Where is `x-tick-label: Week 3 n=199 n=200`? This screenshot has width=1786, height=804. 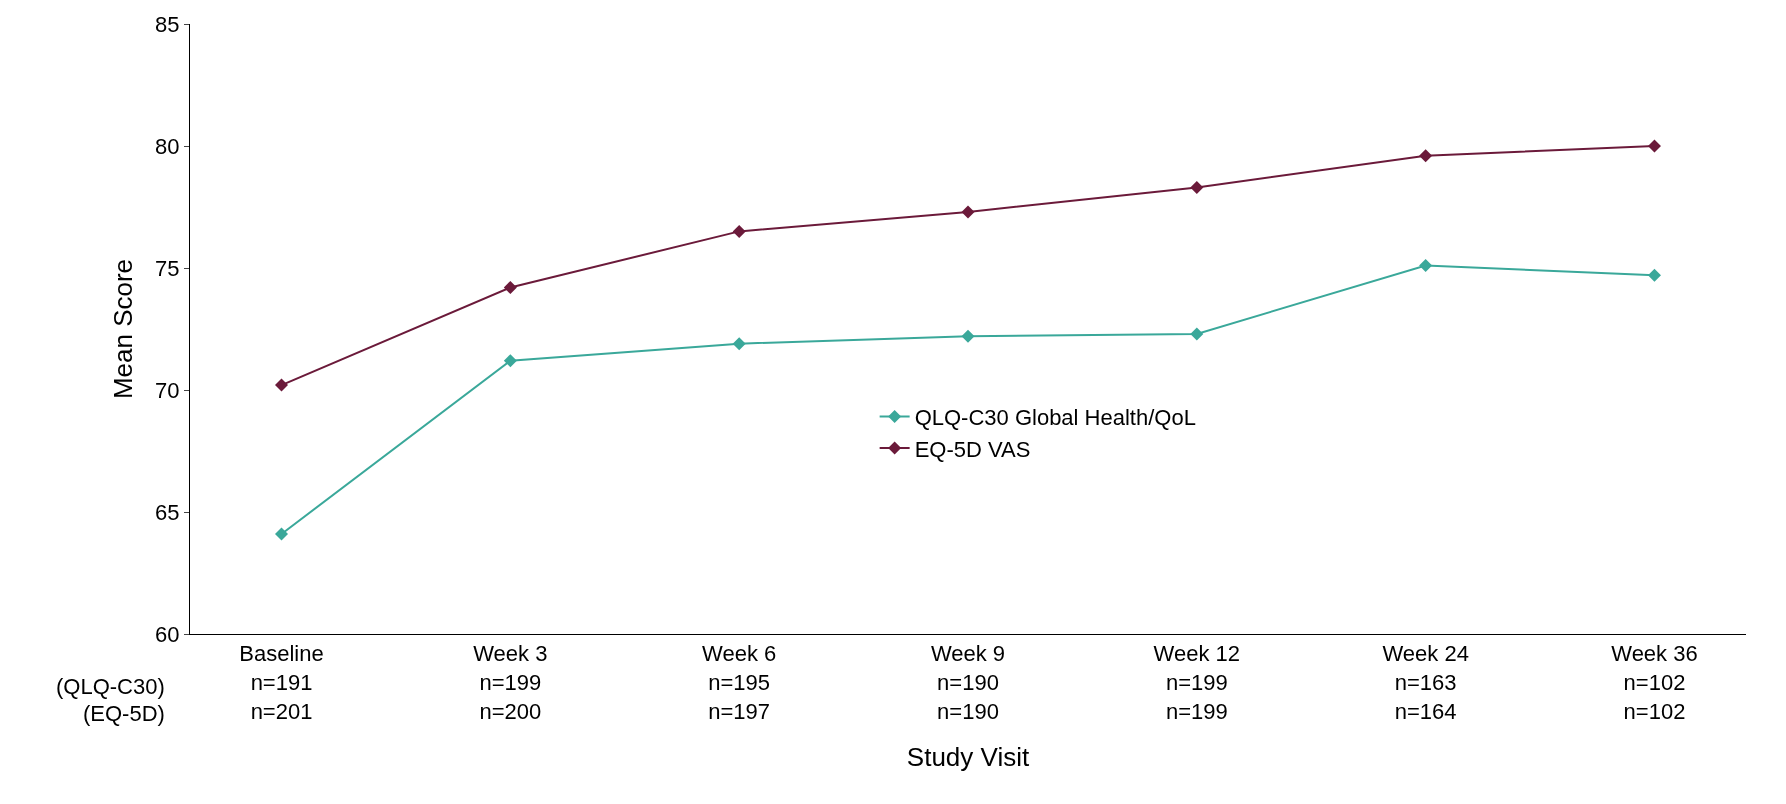
x-tick-label: Week 3 n=199 n=200 is located at coordinates (510, 682).